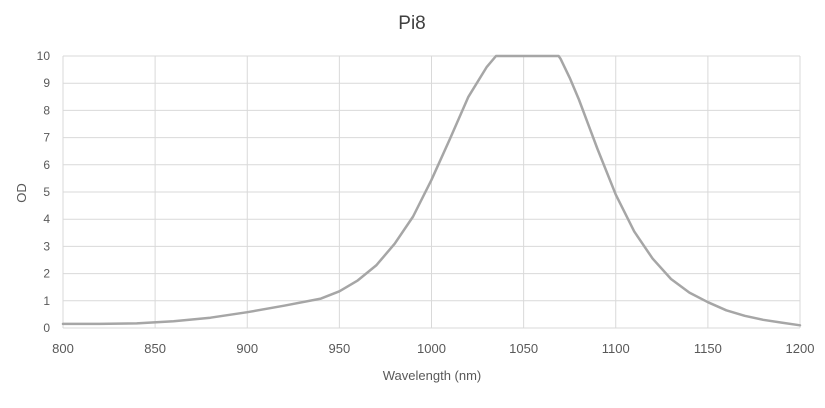 Image resolution: width=825 pixels, height=408 pixels. What do you see at coordinates (800, 348) in the screenshot?
I see `x-tick-label: 1200` at bounding box center [800, 348].